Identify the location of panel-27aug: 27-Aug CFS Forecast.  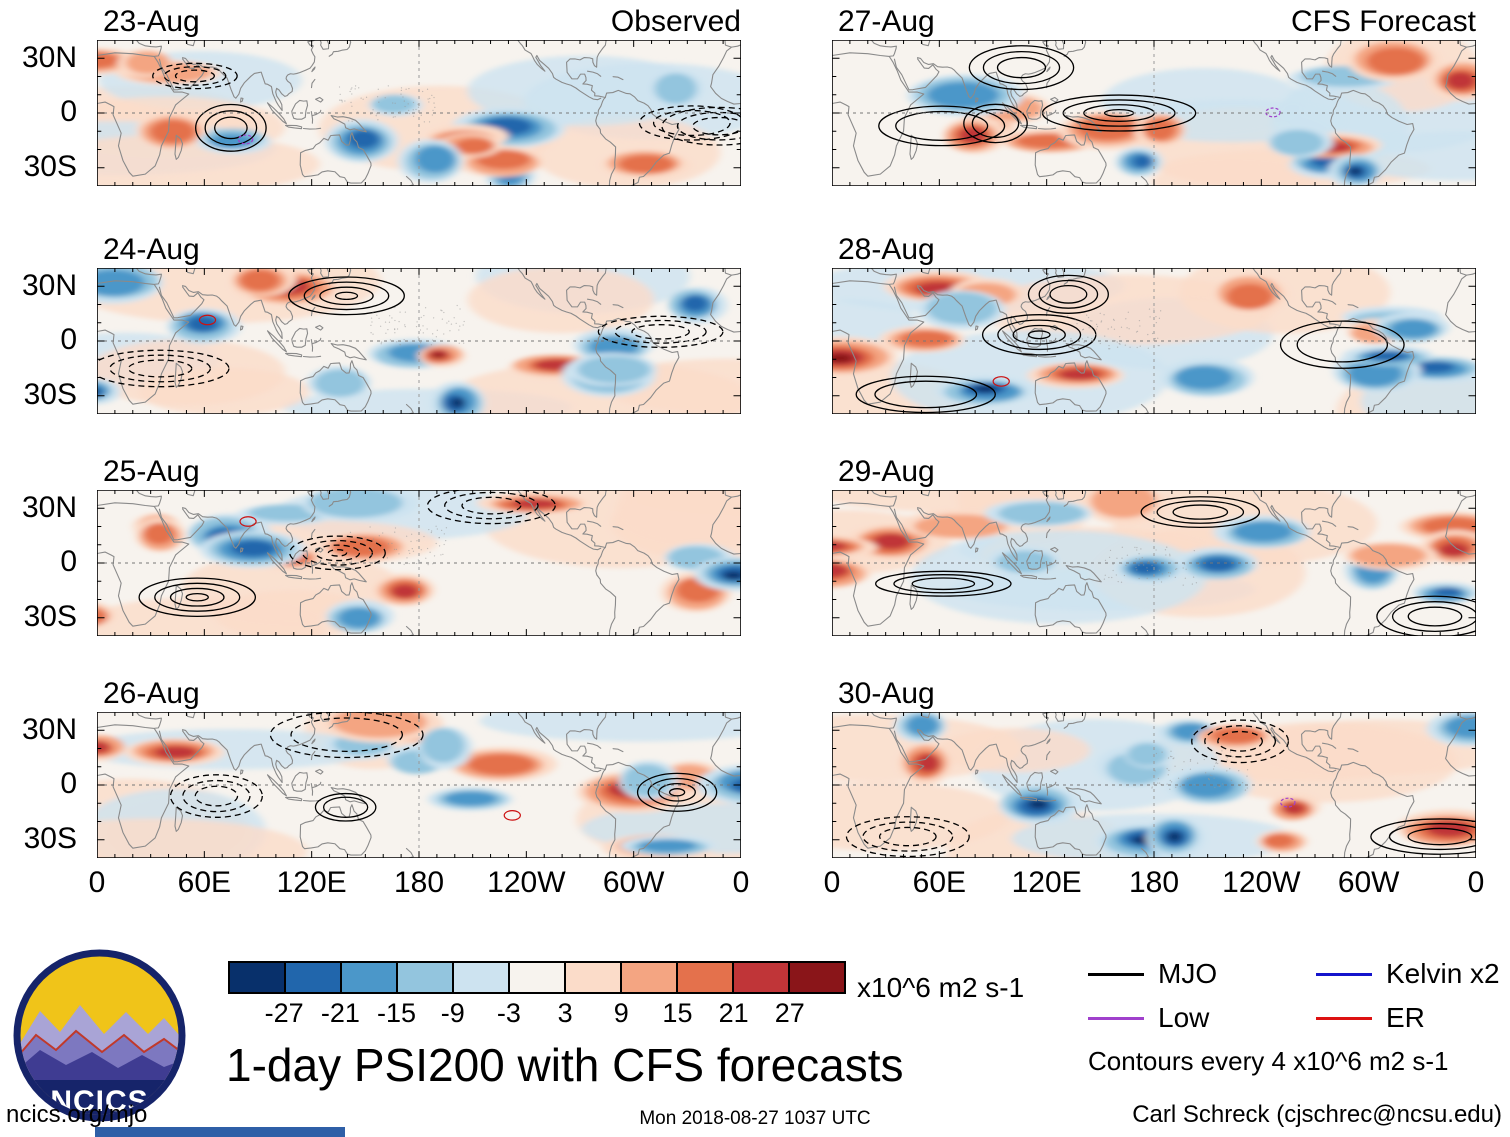
(1154, 95).